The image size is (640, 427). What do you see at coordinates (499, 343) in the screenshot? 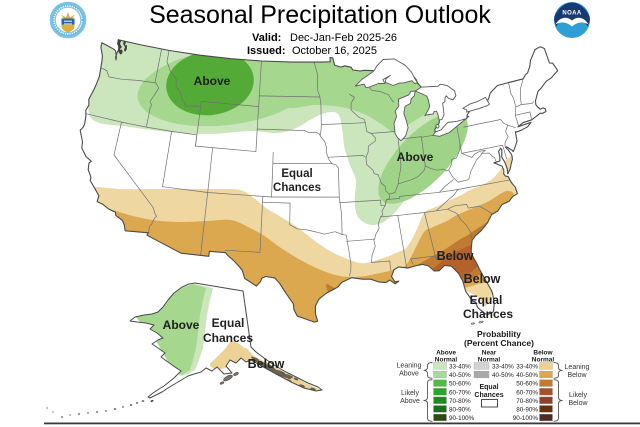
I see `svg-text: (Percent Chance)` at bounding box center [499, 343].